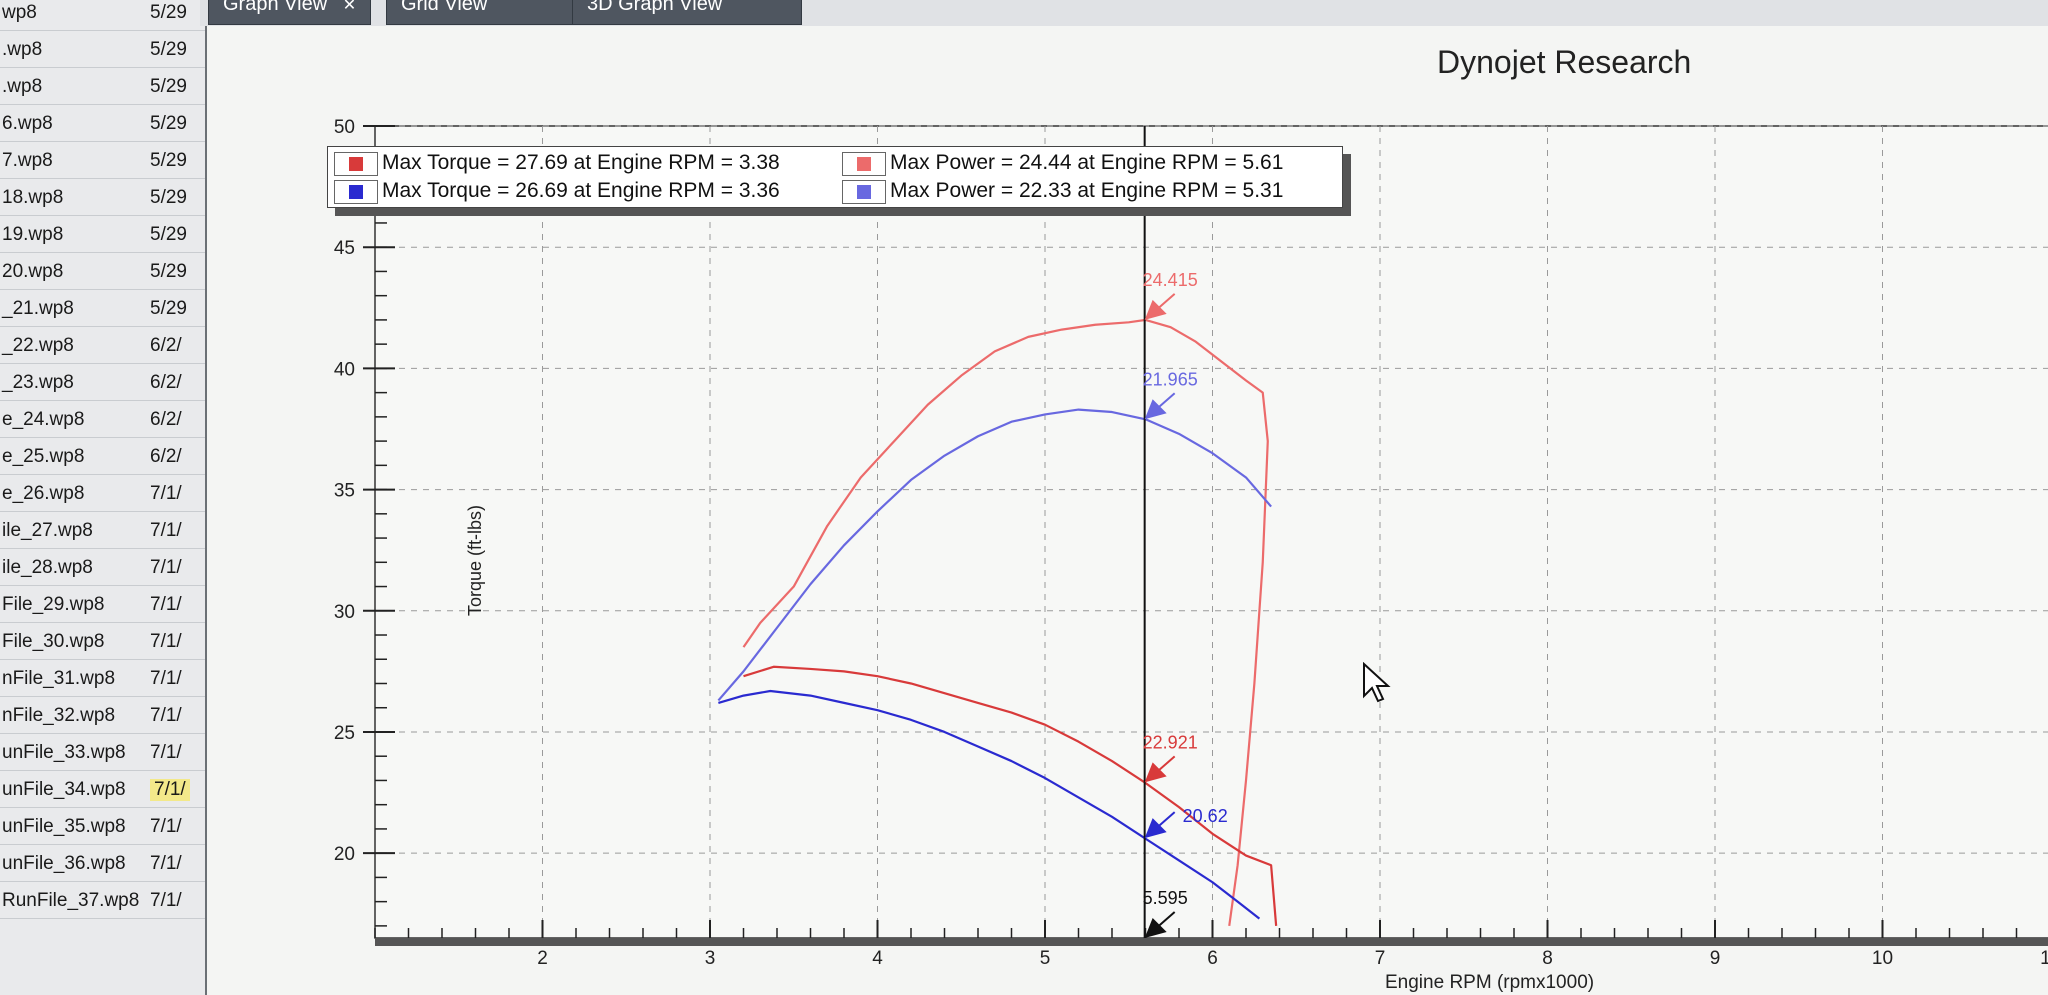  I want to click on x-tick-label: 5, so click(1045, 958).